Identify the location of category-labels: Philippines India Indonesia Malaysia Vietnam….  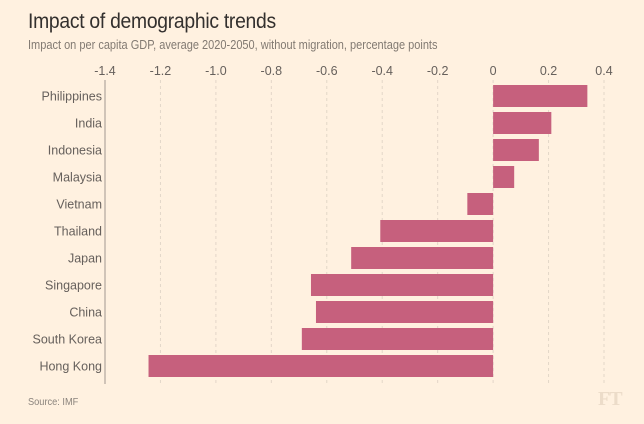
(68, 232).